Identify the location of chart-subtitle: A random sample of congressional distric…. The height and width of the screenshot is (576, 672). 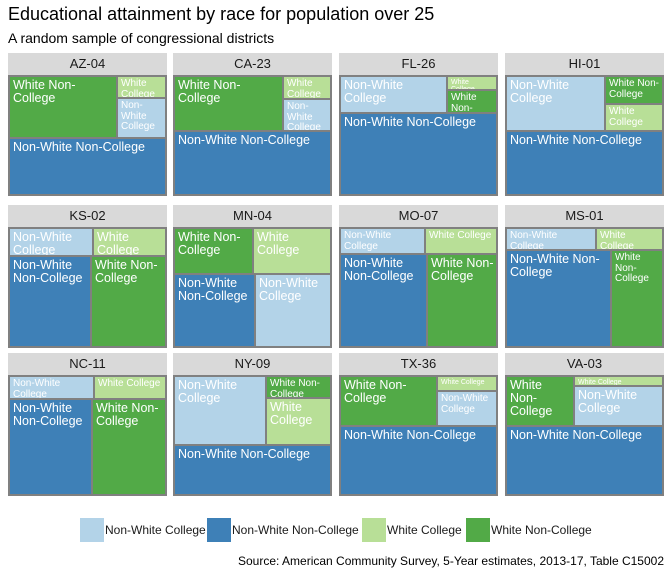
(141, 38).